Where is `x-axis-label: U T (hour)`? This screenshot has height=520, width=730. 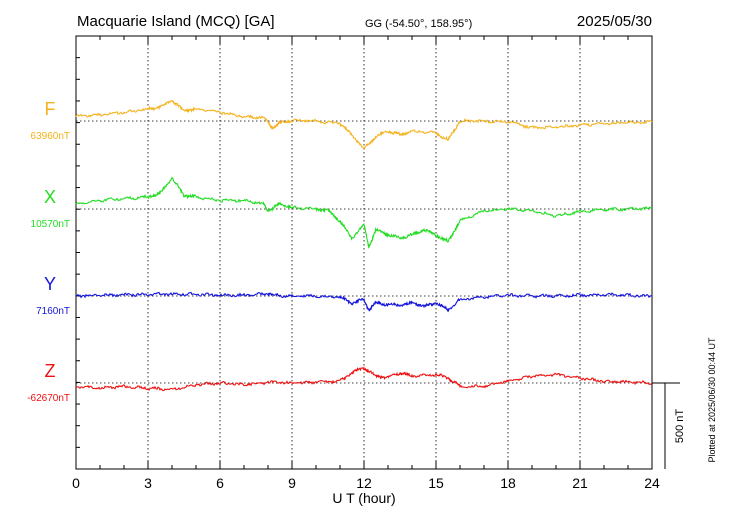
x-axis-label: U T (hour) is located at coordinates (363, 498).